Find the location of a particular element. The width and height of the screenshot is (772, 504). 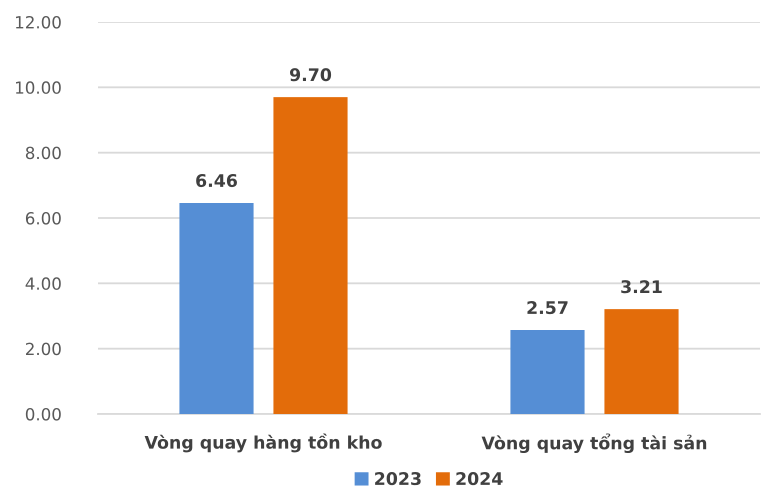

y-tick-label: 12.00 is located at coordinates (38, 22).